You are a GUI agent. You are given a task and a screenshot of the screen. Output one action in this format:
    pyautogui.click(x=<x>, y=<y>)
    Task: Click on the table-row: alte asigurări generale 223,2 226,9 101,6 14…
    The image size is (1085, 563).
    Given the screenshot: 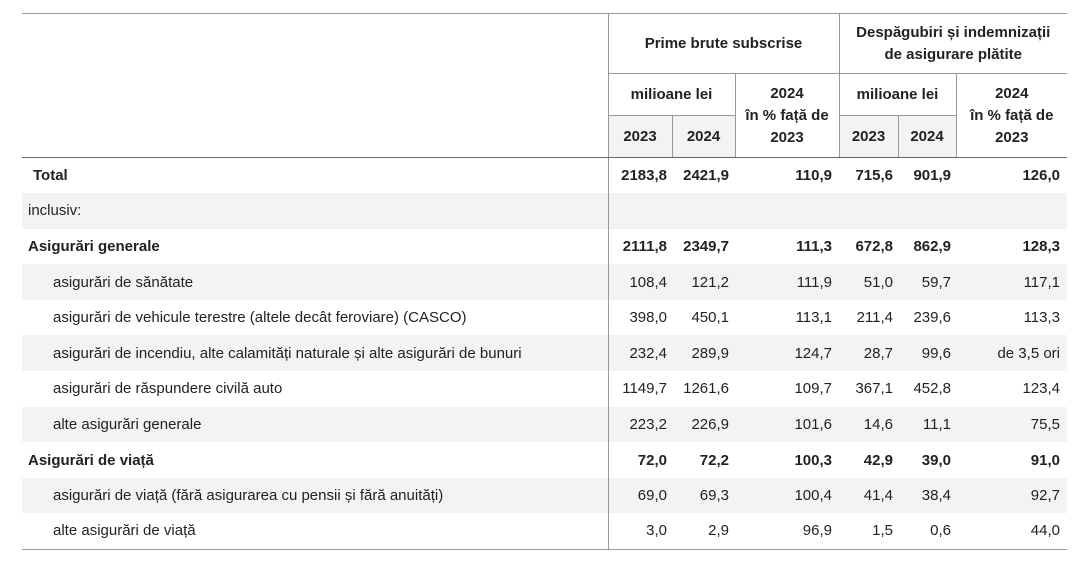 What is the action you would take?
    pyautogui.click(x=544, y=424)
    